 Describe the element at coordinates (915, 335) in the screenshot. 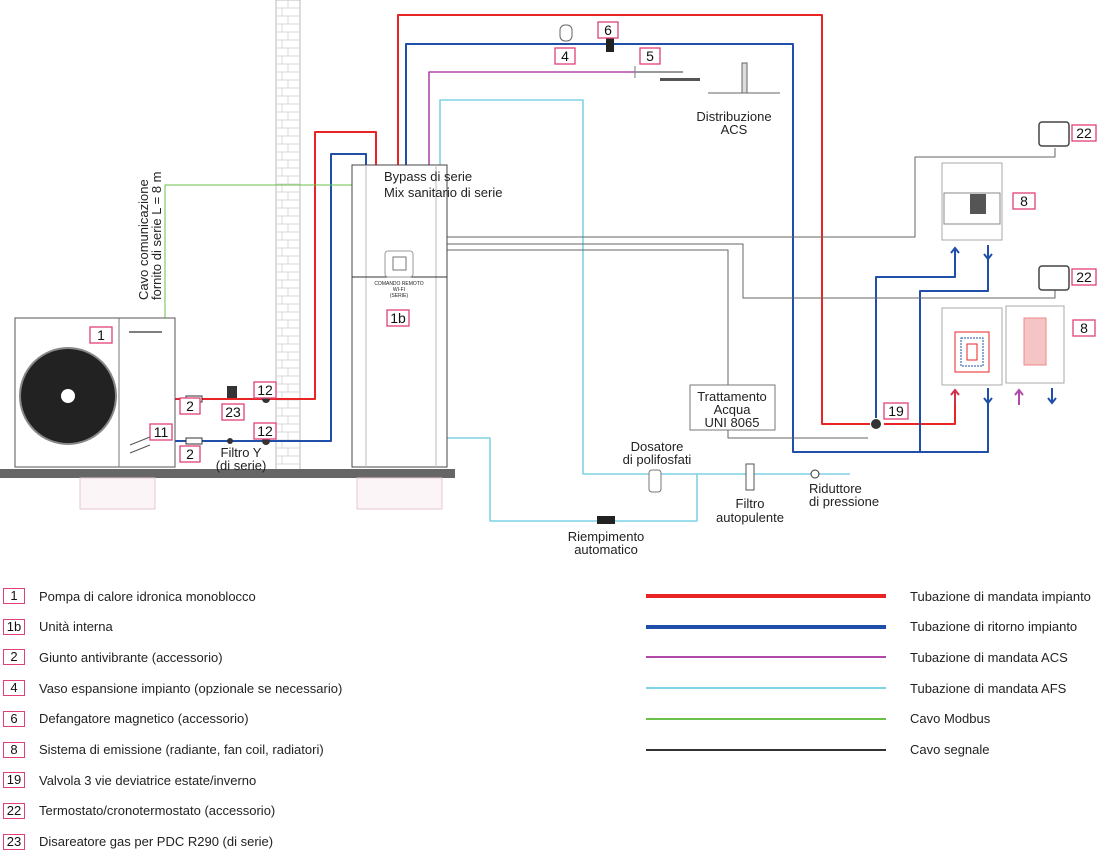

I see `return-pipe-fancoil-supply` at that location.